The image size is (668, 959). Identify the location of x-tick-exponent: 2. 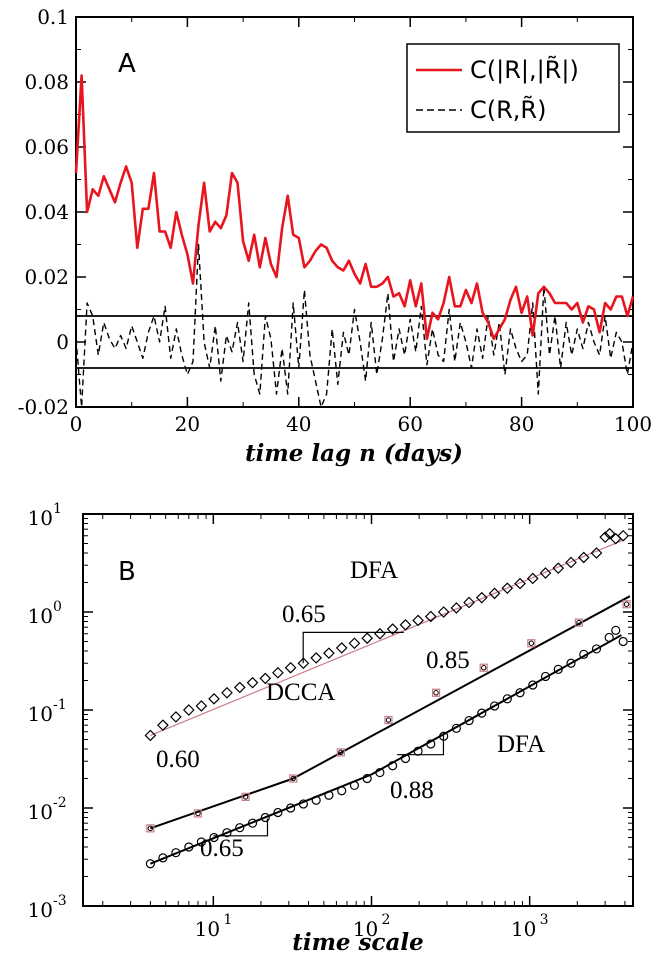
(386, 920).